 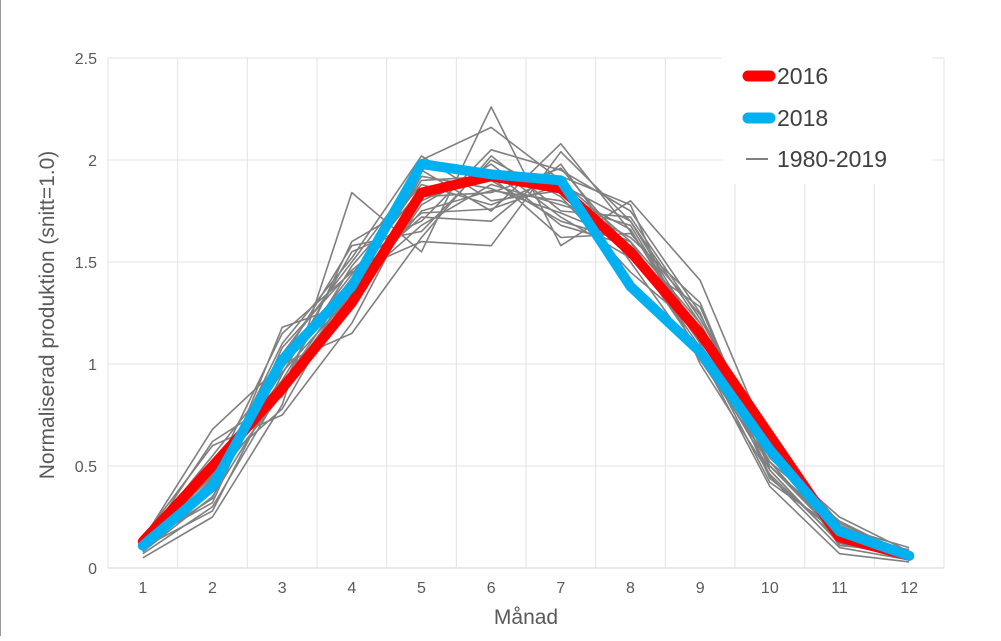 What do you see at coordinates (212, 588) in the screenshot?
I see `x-tick-label: 2` at bounding box center [212, 588].